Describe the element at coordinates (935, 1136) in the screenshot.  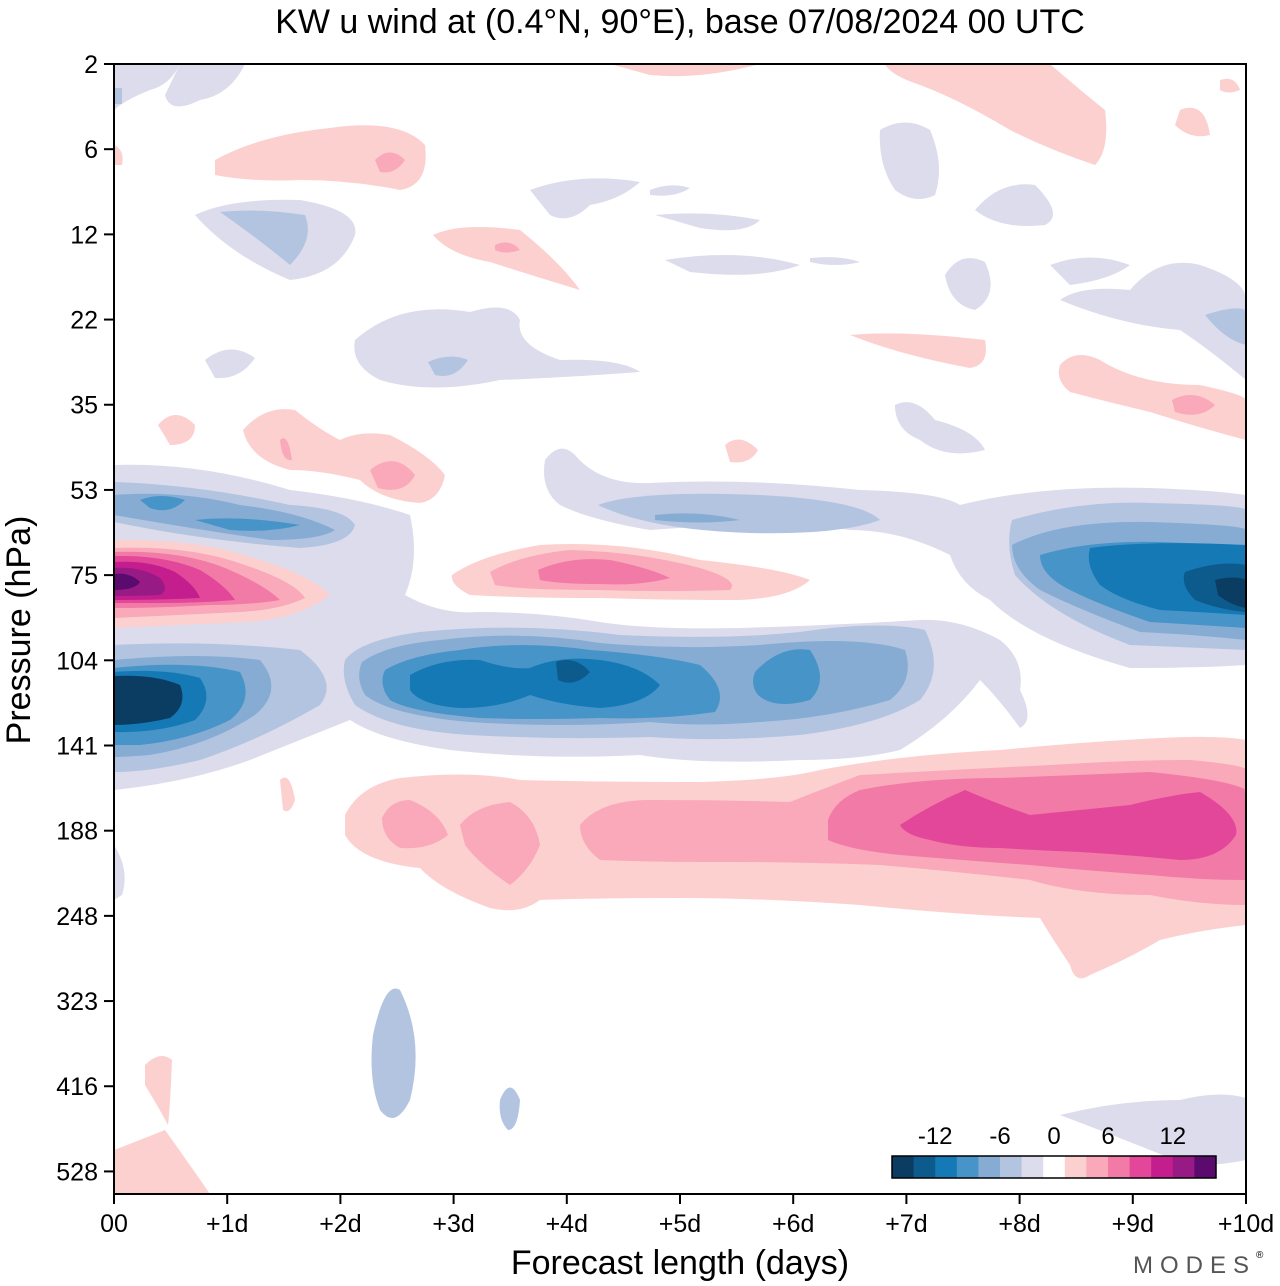
I see `colorbar-tick-label: -12` at that location.